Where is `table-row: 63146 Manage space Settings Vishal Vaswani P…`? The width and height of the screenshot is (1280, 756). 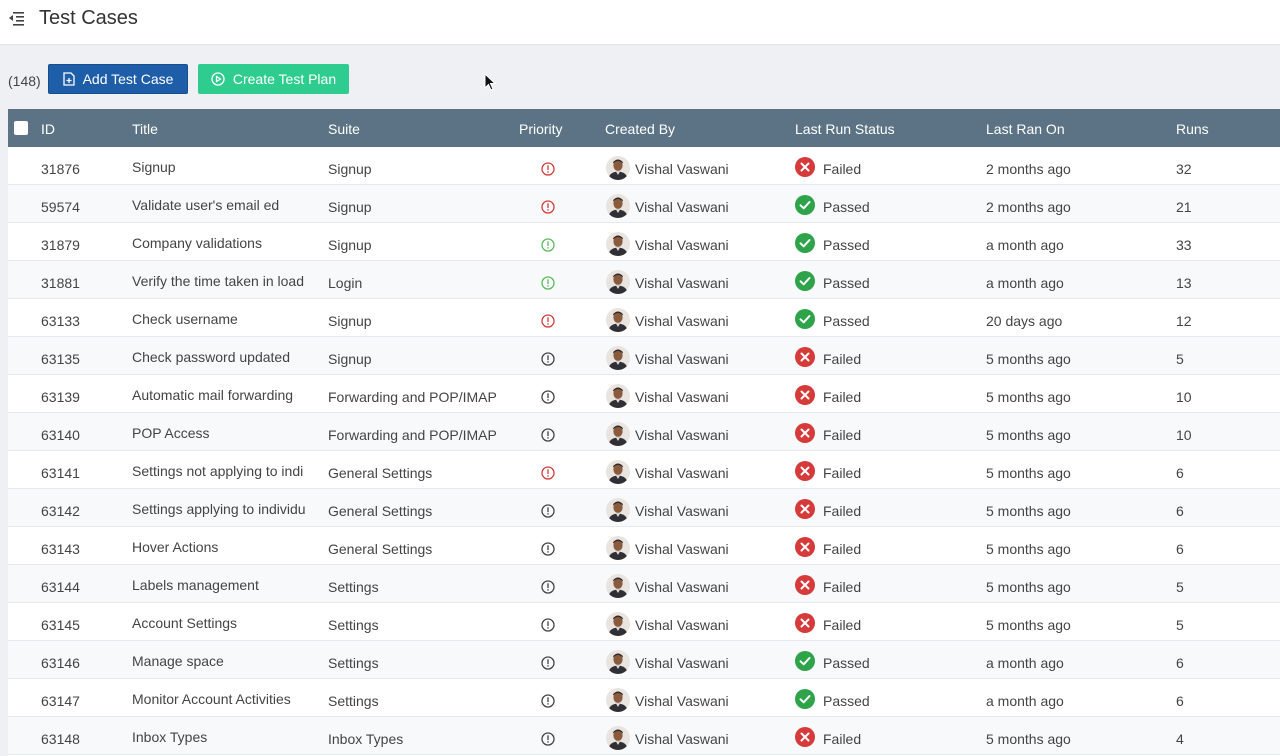
table-row: 63146 Manage space Settings Vishal Vaswani P… is located at coordinates (644, 660).